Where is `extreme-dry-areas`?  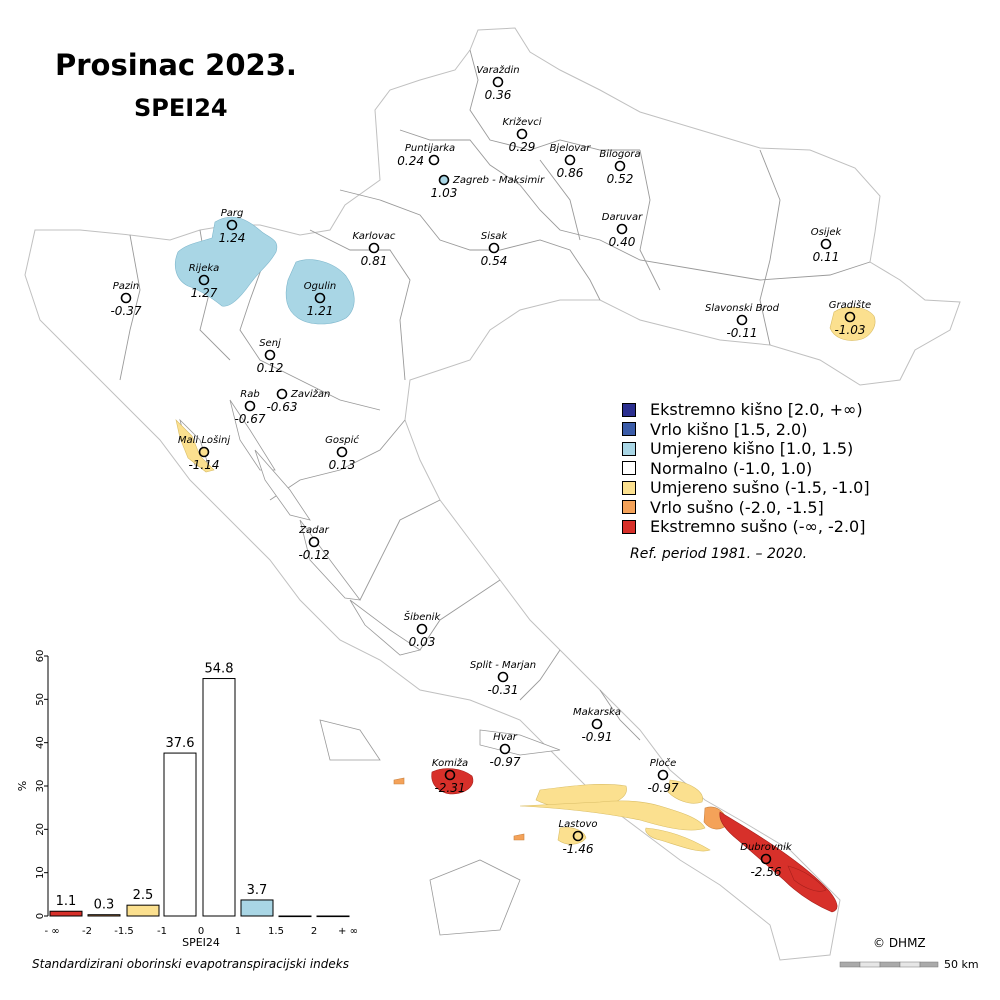 extreme-dry-areas is located at coordinates (634, 840).